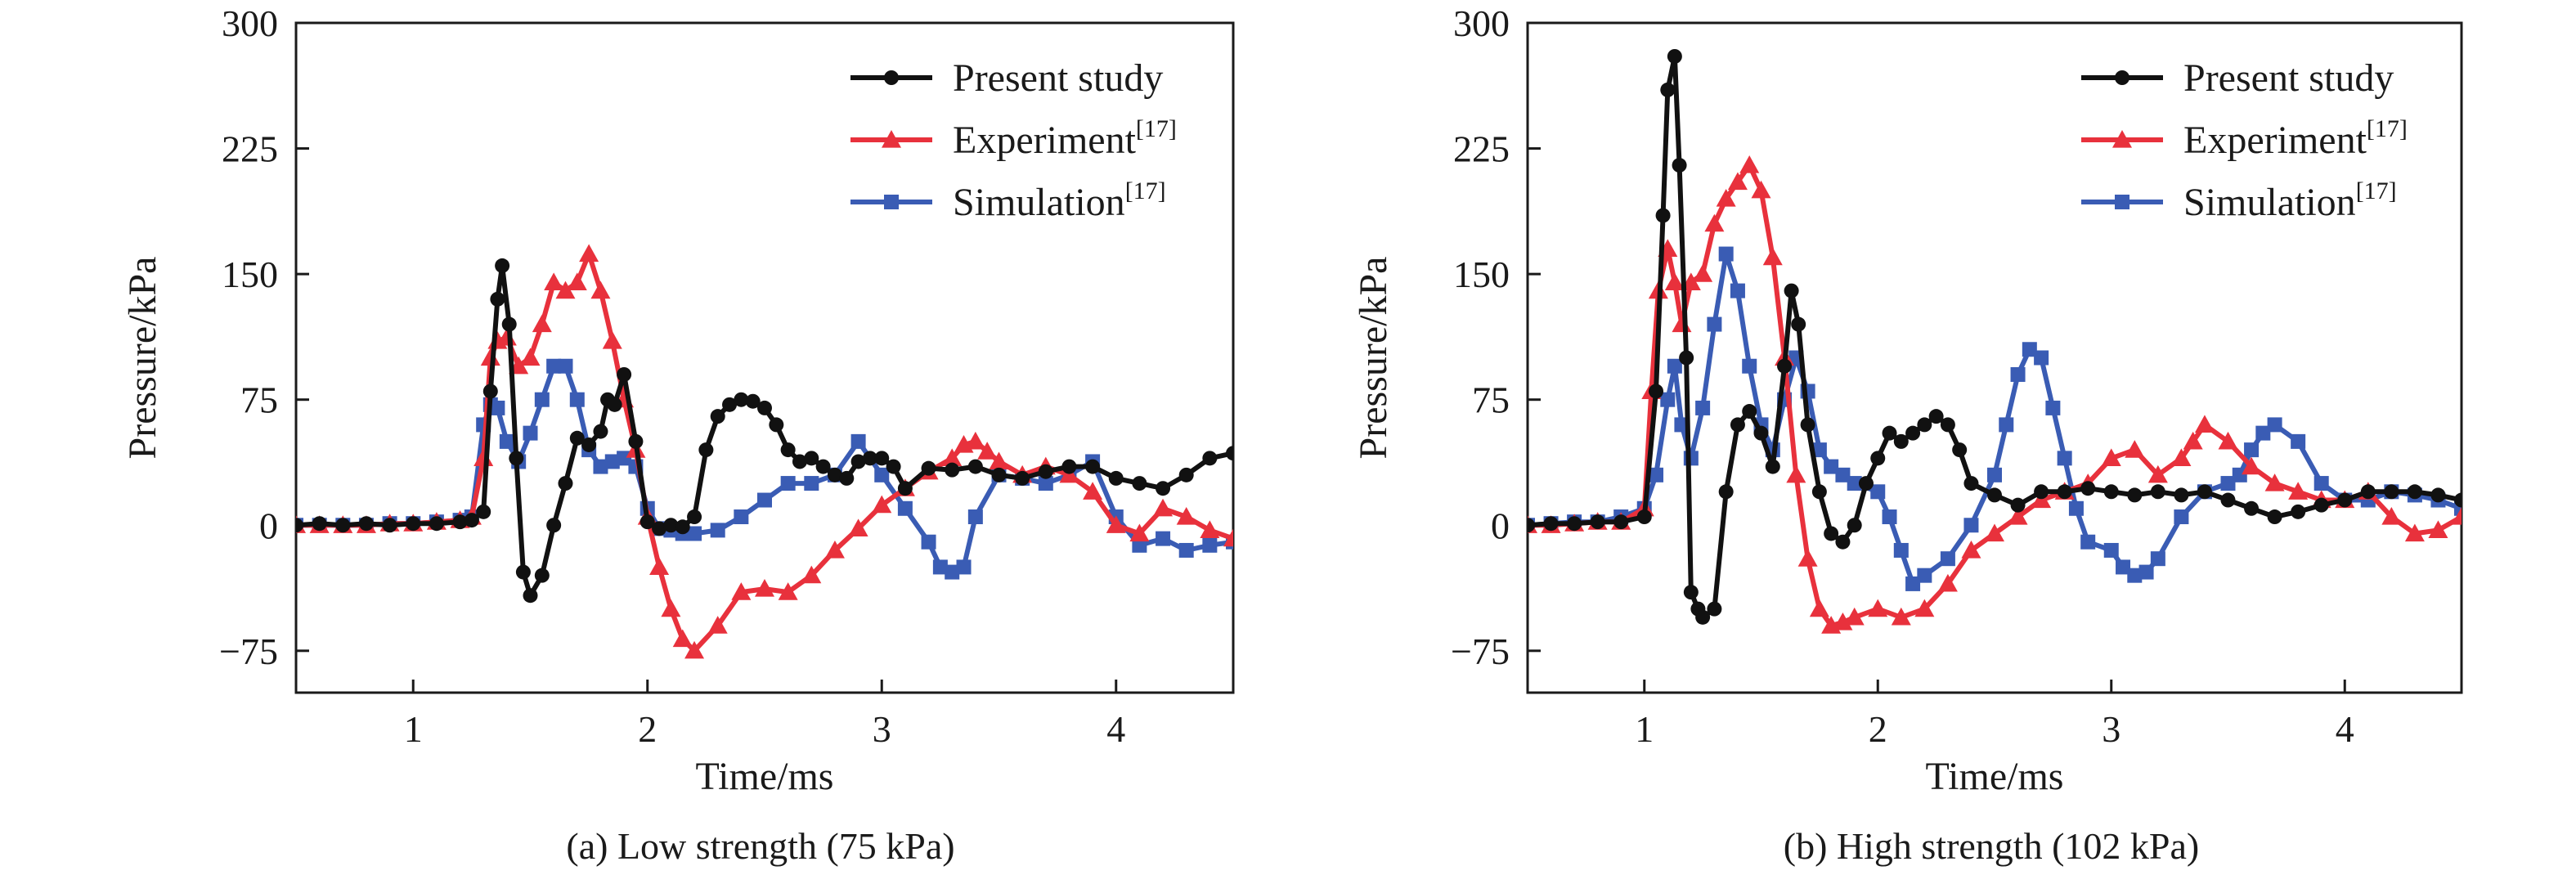 The width and height of the screenshot is (2576, 884). What do you see at coordinates (259, 400) in the screenshot?
I see `y-tick-label: 75` at bounding box center [259, 400].